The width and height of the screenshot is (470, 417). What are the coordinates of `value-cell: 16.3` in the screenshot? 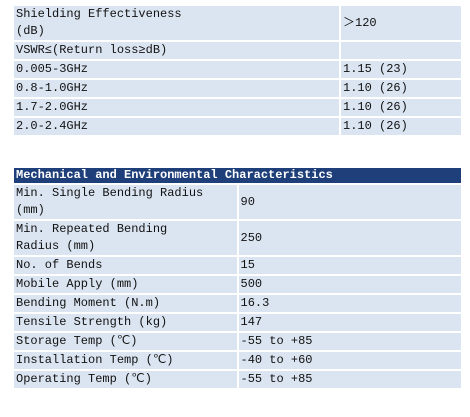 It's located at (349, 303).